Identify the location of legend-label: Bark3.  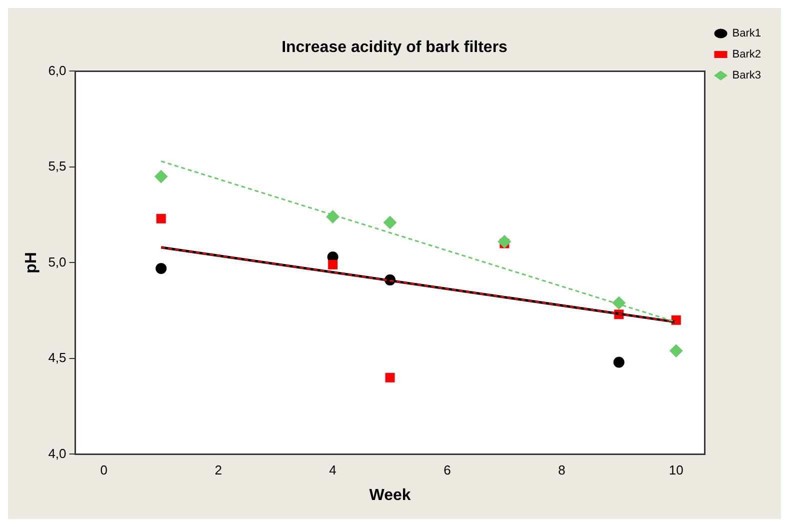
(747, 76).